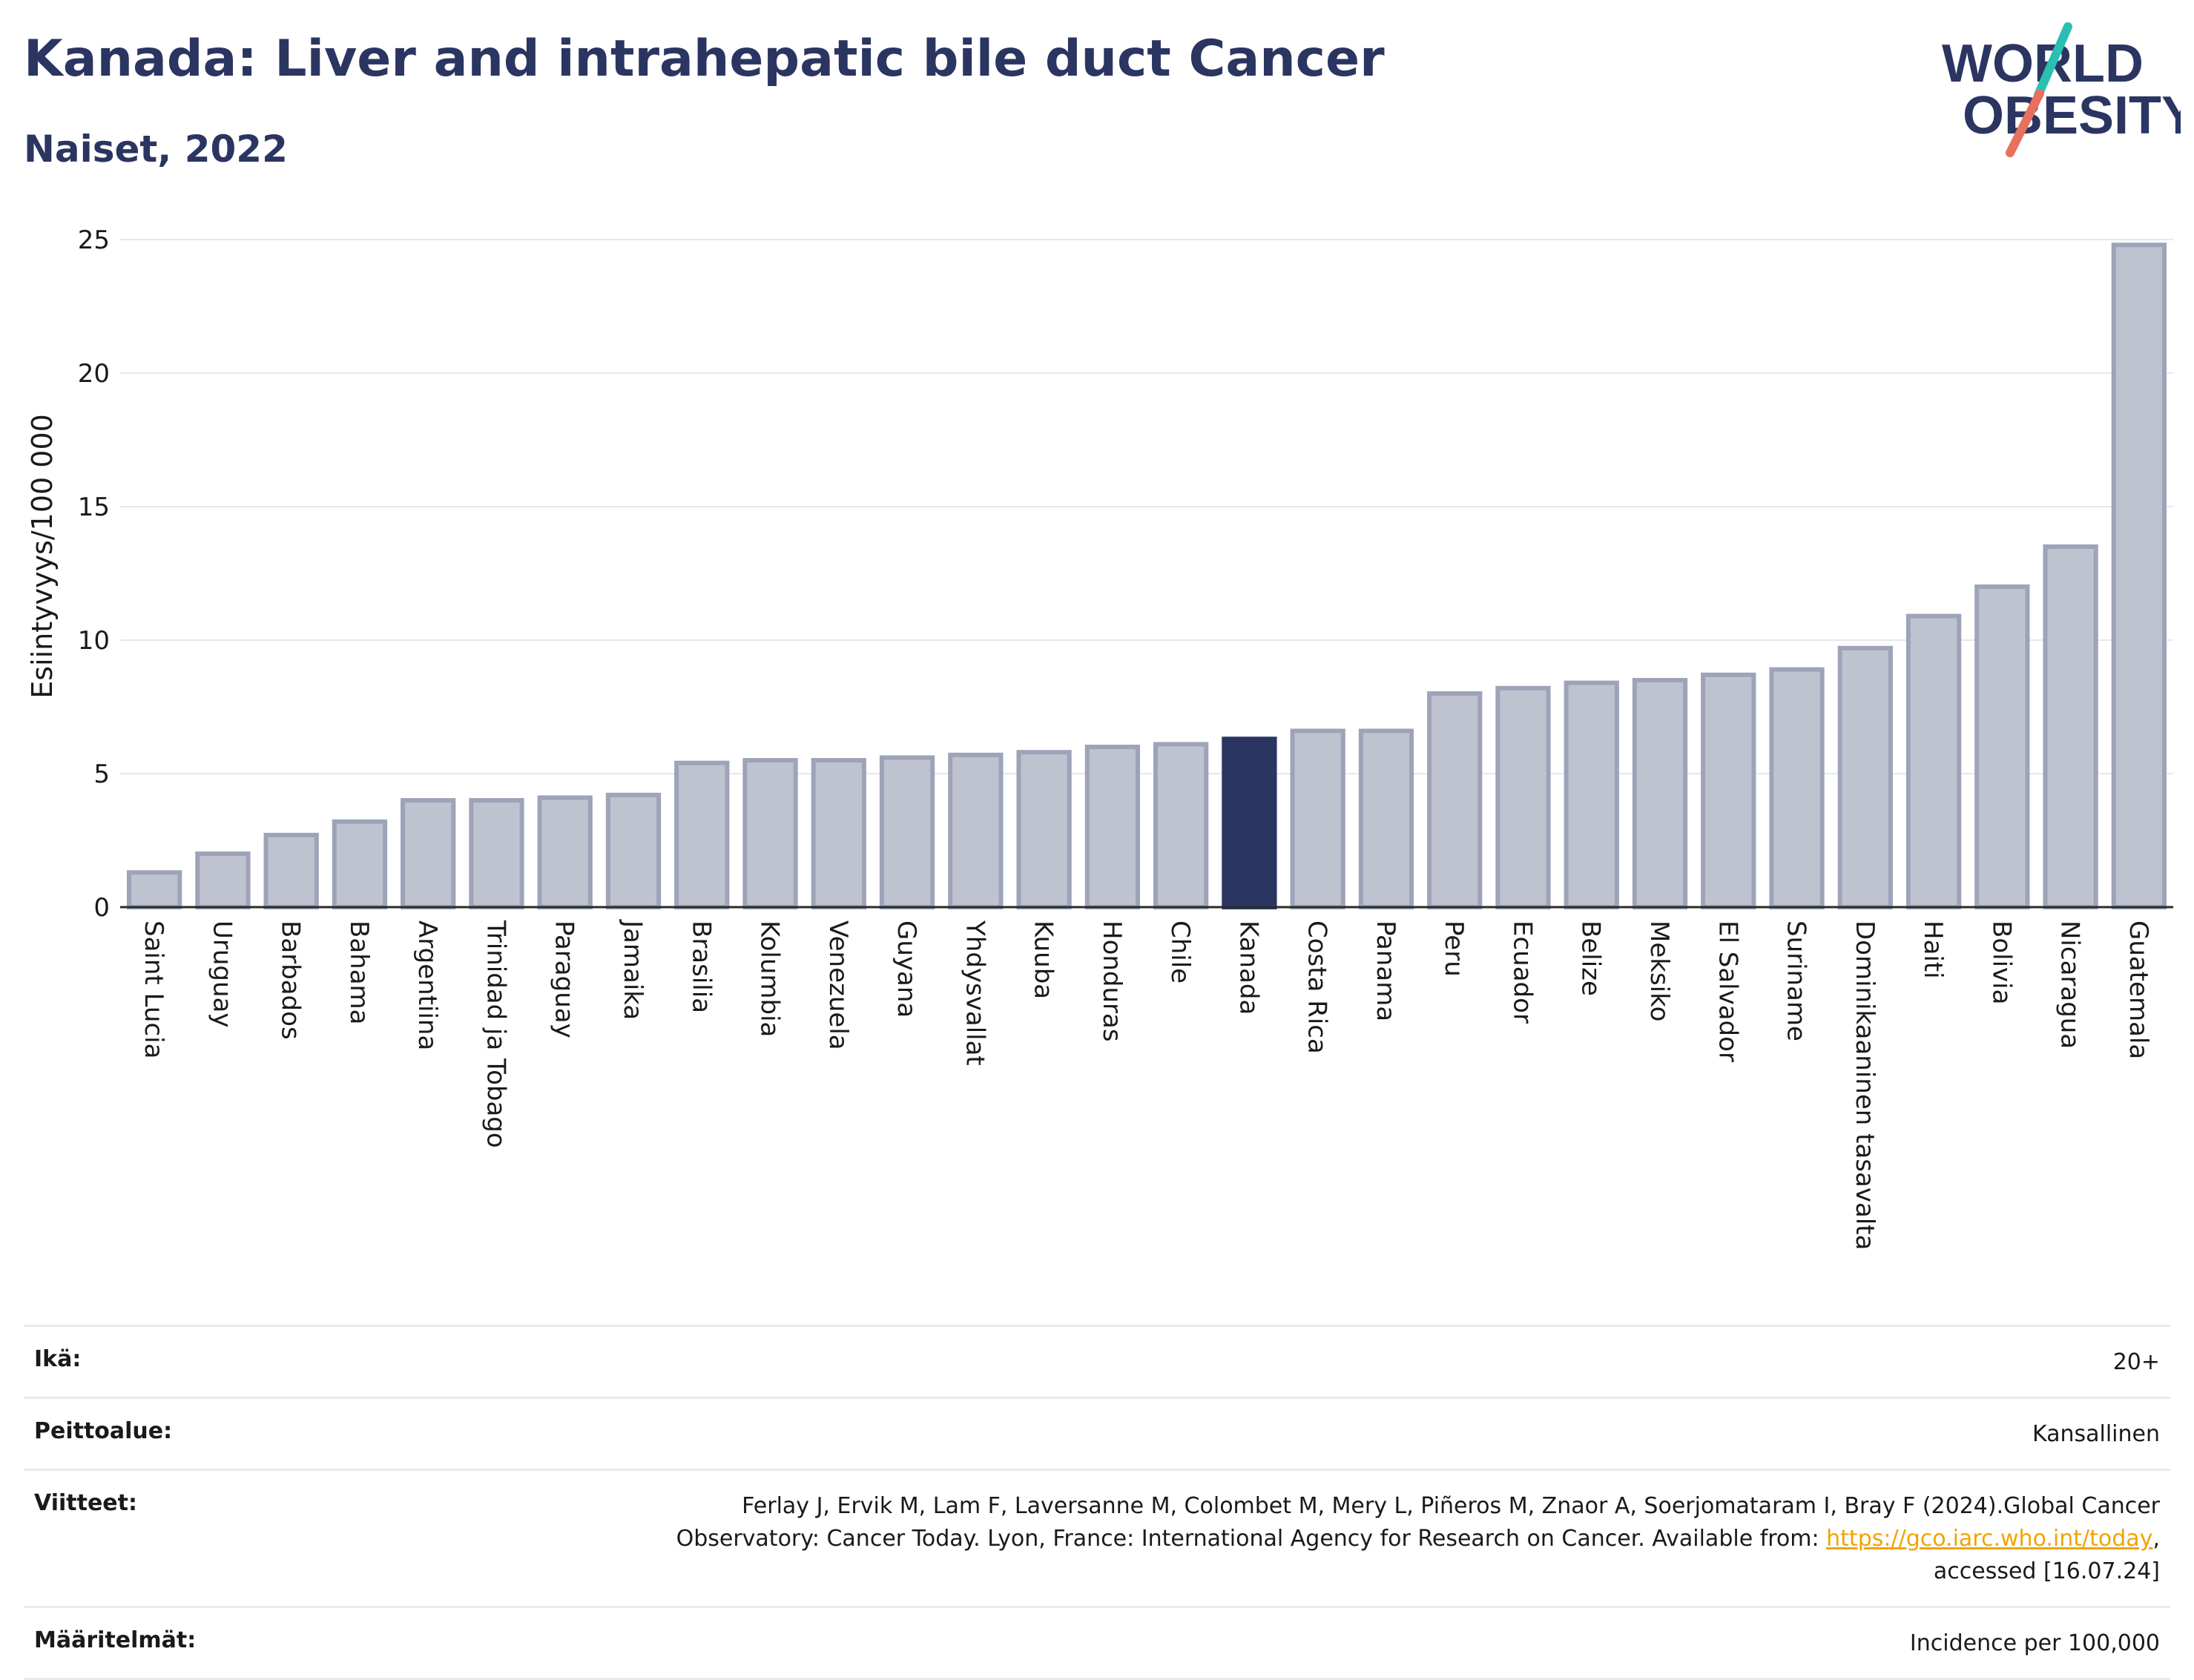 This screenshot has height=1680, width=2194. Describe the element at coordinates (428, 853) in the screenshot. I see `bar-argentiina` at that location.